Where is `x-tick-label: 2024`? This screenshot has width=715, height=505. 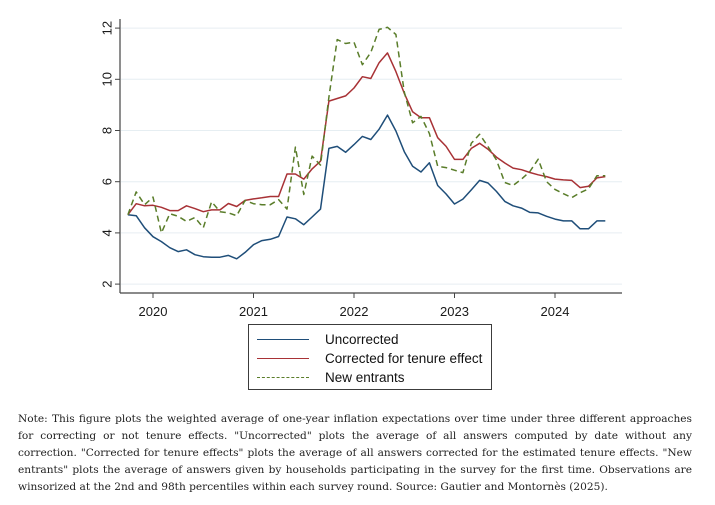
x-tick-label: 2024 is located at coordinates (555, 311).